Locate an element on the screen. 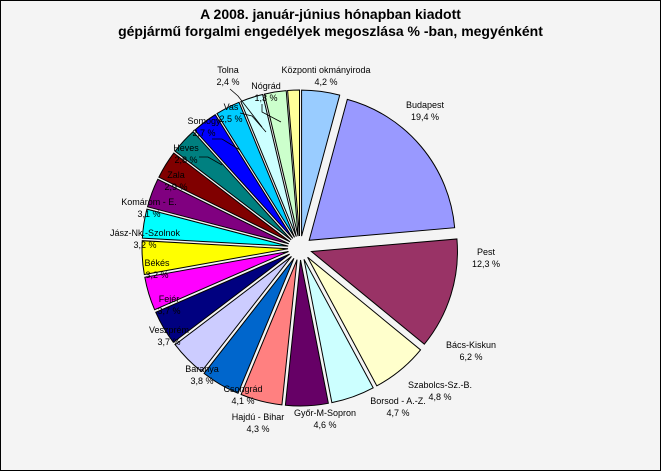 The height and width of the screenshot is (471, 661). slice-value-3: 12,3 % is located at coordinates (486, 264).